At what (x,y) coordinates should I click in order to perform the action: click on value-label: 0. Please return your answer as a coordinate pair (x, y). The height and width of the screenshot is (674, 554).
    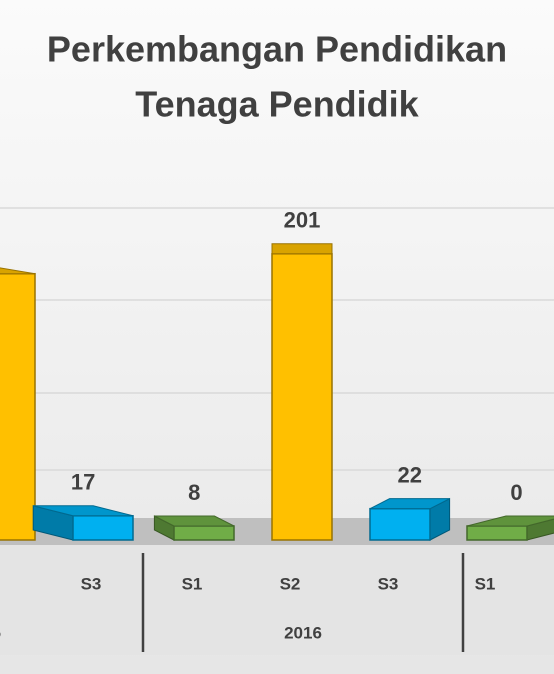
    Looking at the image, I should click on (516, 492).